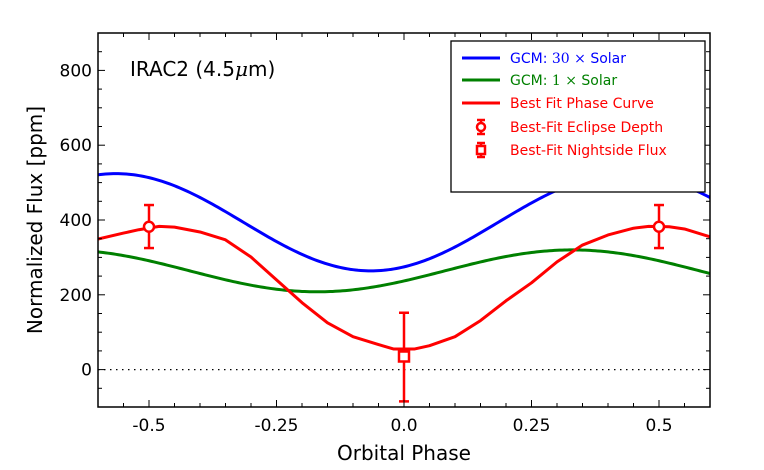  Describe the element at coordinates (76, 221) in the screenshot. I see `y-tick-label: 400` at that location.